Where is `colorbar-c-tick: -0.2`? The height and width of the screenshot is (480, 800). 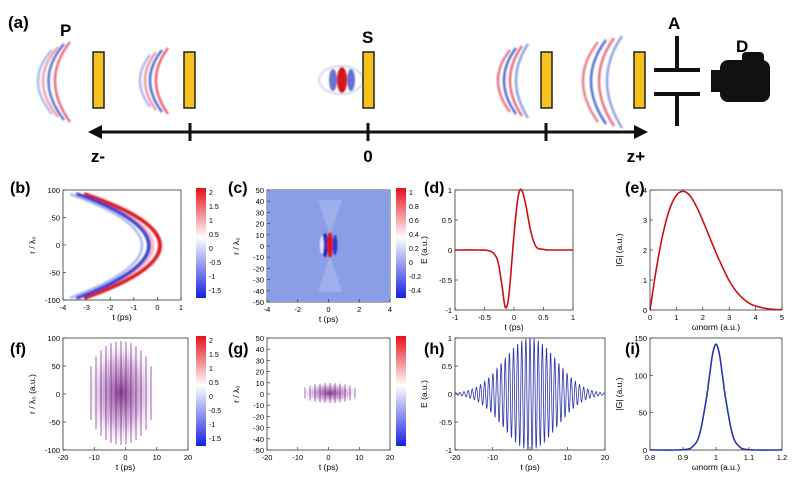 colorbar-c-tick: -0.2 is located at coordinates (415, 277).